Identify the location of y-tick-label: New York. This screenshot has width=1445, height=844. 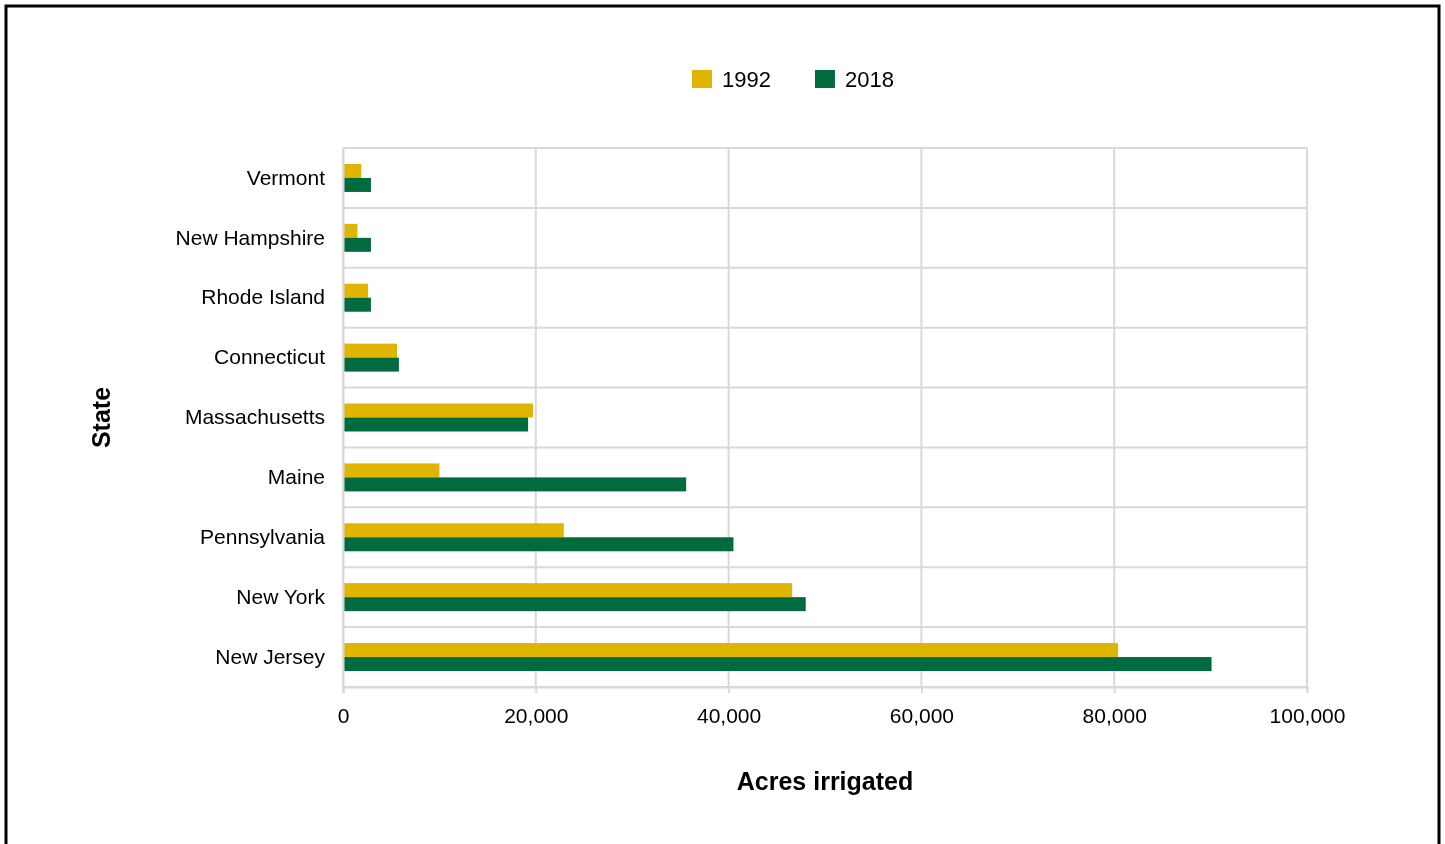
(281, 596).